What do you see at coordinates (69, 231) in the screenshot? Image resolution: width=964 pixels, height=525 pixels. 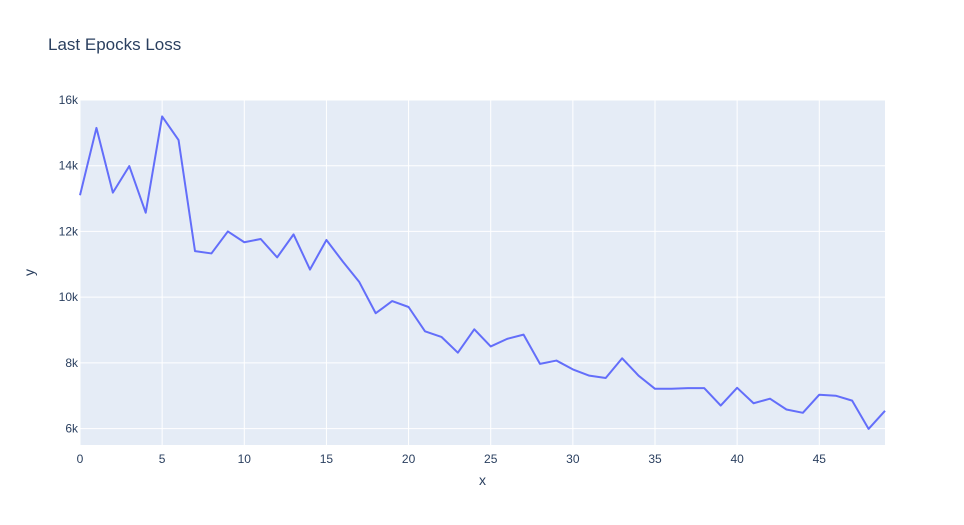 I see `y-tick-label: 12k` at bounding box center [69, 231].